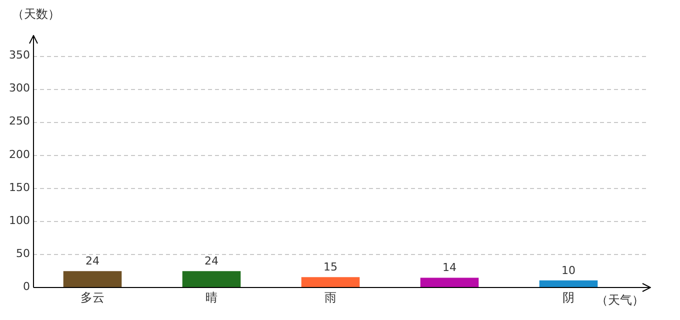  What do you see at coordinates (19, 187) in the screenshot?
I see `y-tick-label: 150` at bounding box center [19, 187].